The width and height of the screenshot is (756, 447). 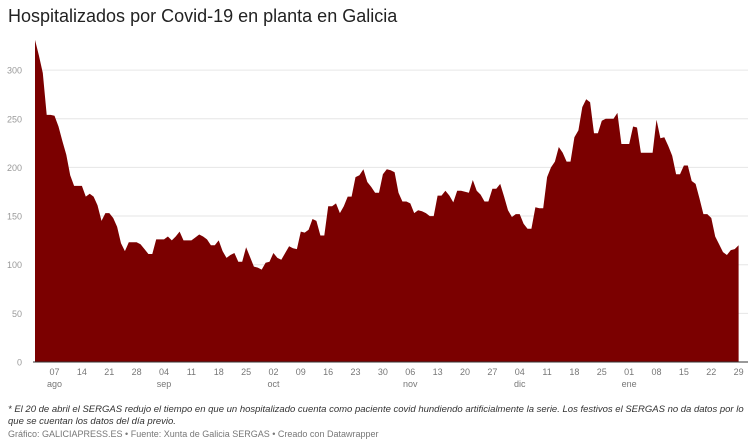 I want to click on x-tick-label: 16, so click(x=328, y=372).